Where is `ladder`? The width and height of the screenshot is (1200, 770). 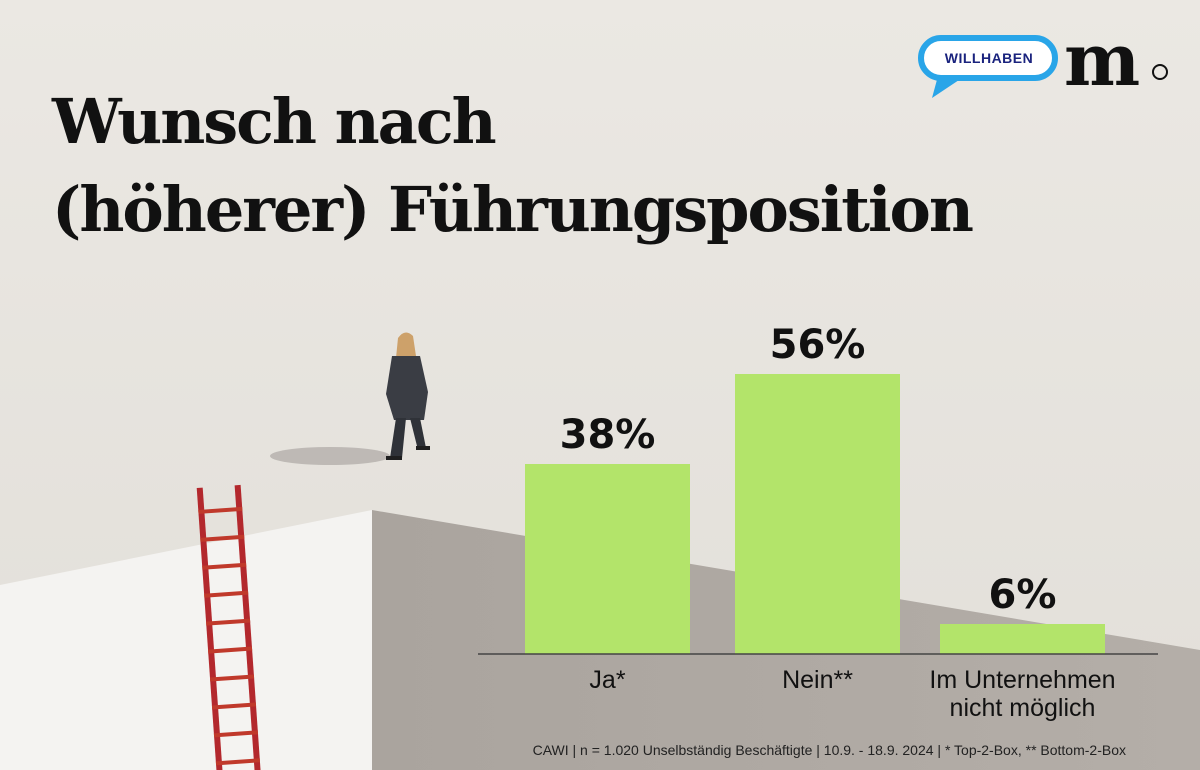 ladder is located at coordinates (228, 627).